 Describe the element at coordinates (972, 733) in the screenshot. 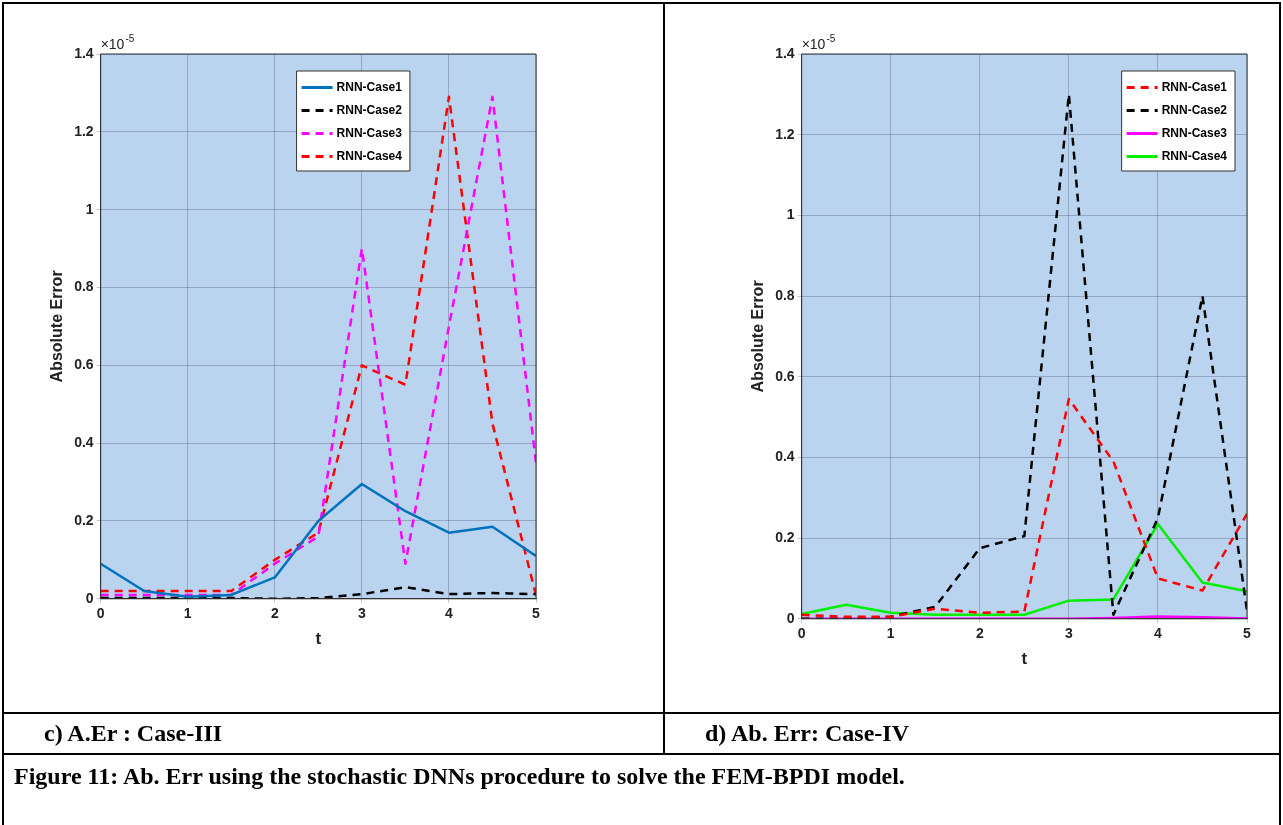

I see `text: d) Ab. Err: Case-IV` at that location.